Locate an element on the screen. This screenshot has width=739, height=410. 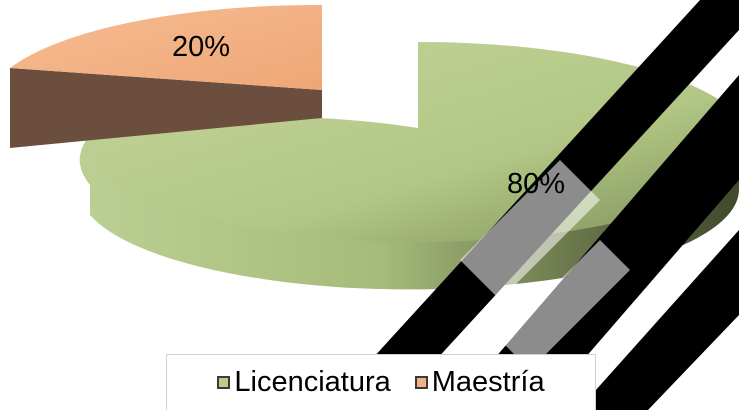
legend-label-maestria: Maestría is located at coordinates (488, 382).